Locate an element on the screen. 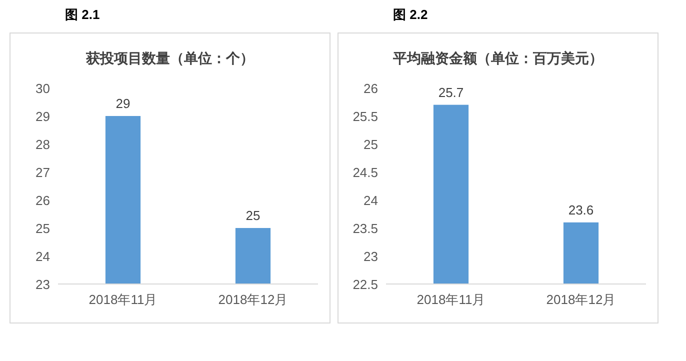  y-tick-label: 27 is located at coordinates (43, 172).